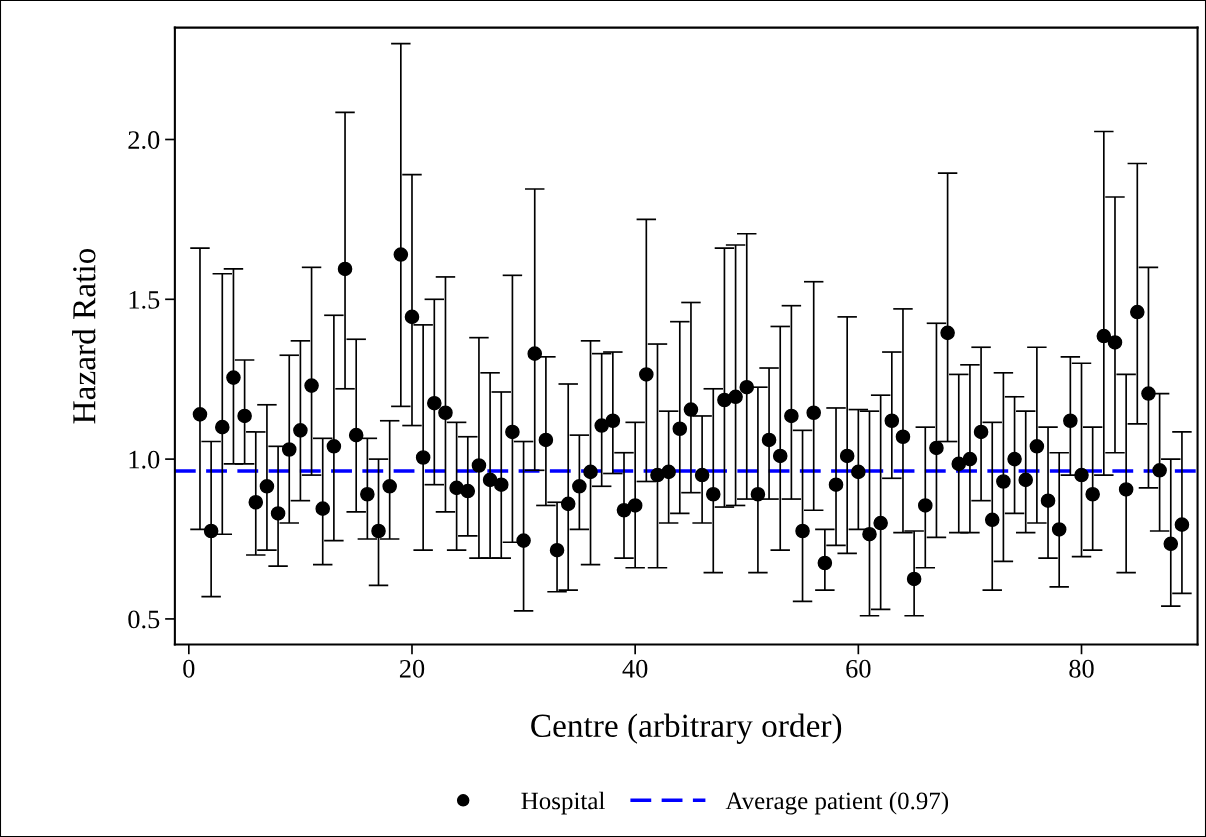 The height and width of the screenshot is (837, 1206). Describe the element at coordinates (1081, 668) in the screenshot. I see `x-tick-label: 80` at that location.